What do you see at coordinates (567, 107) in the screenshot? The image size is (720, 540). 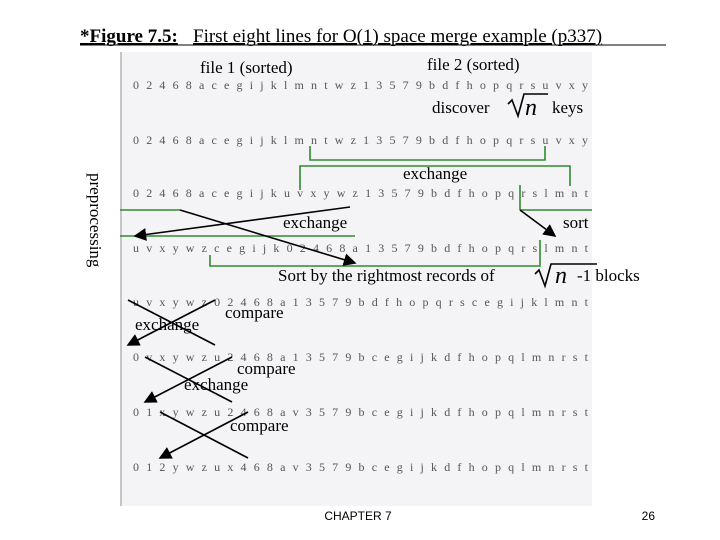 I see `annotation: keys` at bounding box center [567, 107].